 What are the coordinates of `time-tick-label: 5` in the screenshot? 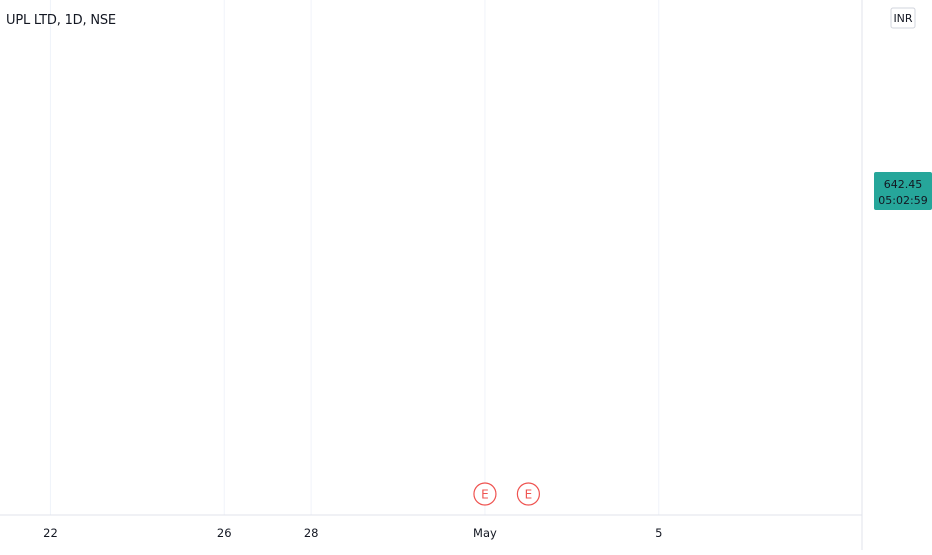 It's located at (658, 533).